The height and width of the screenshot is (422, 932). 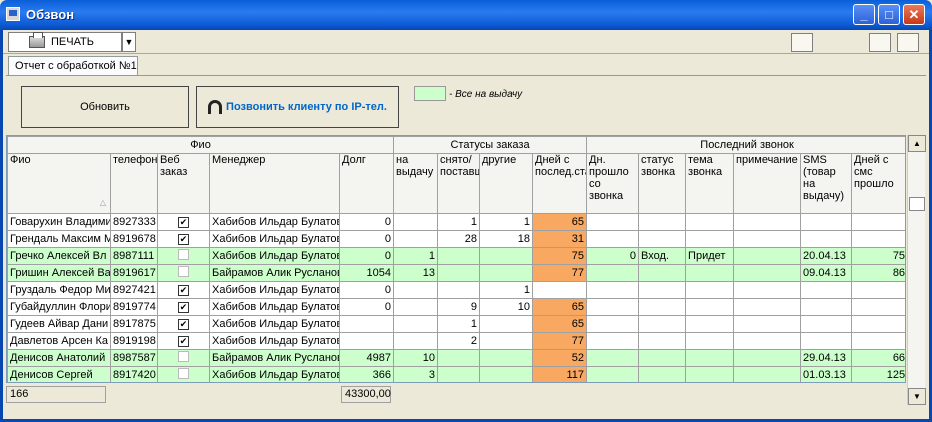 What do you see at coordinates (366, 290) in the screenshot?
I see `cell-debt: 0` at bounding box center [366, 290].